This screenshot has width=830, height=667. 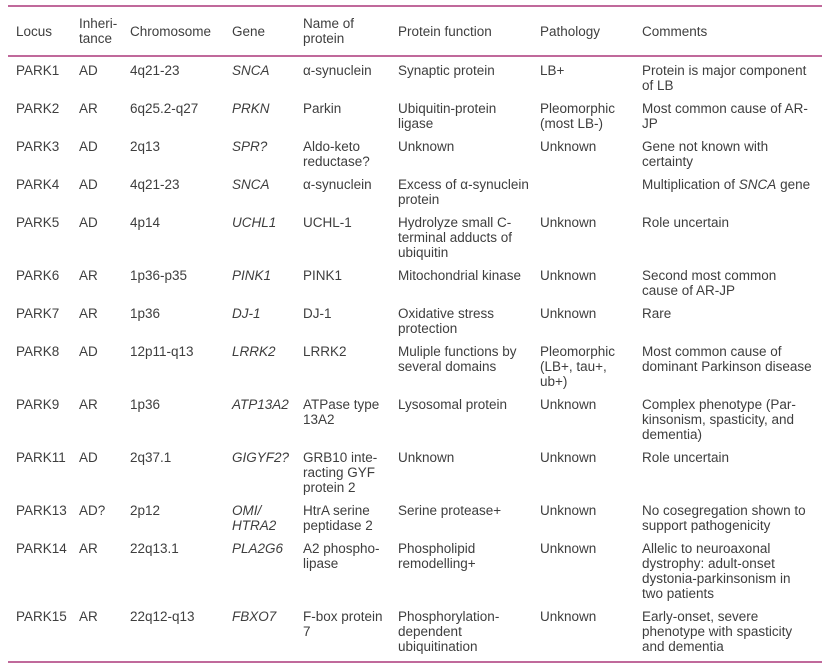 I want to click on cell-protein_name: HtrA serine peptidase 2, so click(x=338, y=518).